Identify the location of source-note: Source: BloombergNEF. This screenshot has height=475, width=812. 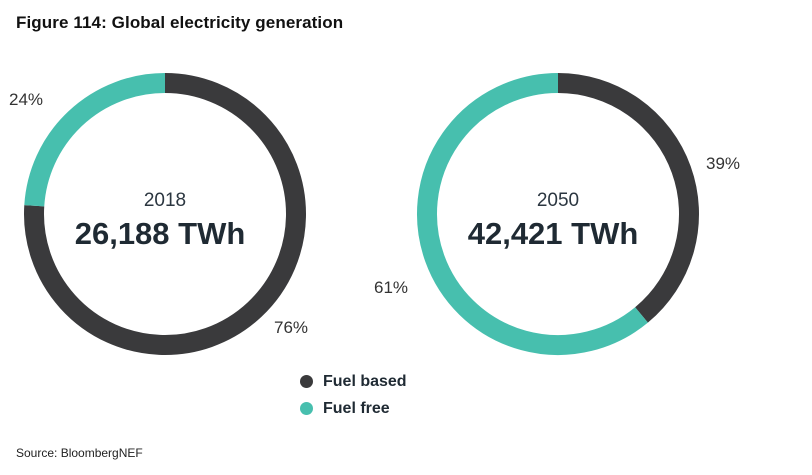
(79, 453).